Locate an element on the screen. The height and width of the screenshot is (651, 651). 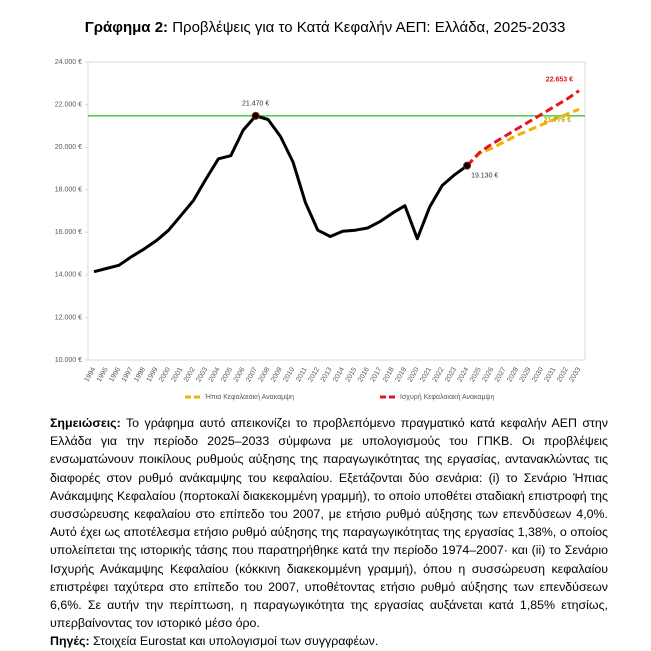
x-tick-label: 2002 is located at coordinates (190, 374).